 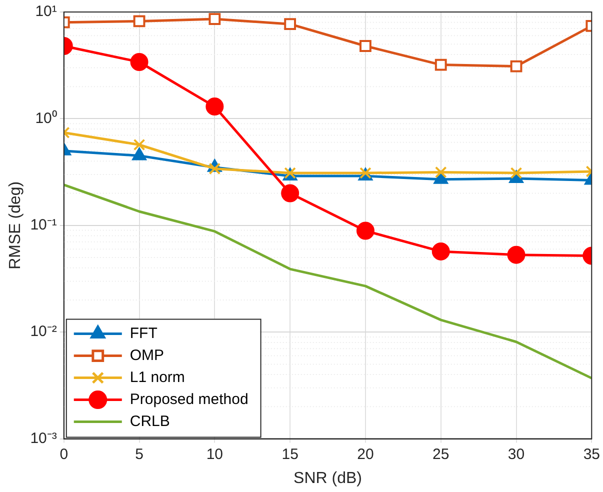 What do you see at coordinates (15, 225) in the screenshot?
I see `y-axis-title: RMSE (deg)` at bounding box center [15, 225].